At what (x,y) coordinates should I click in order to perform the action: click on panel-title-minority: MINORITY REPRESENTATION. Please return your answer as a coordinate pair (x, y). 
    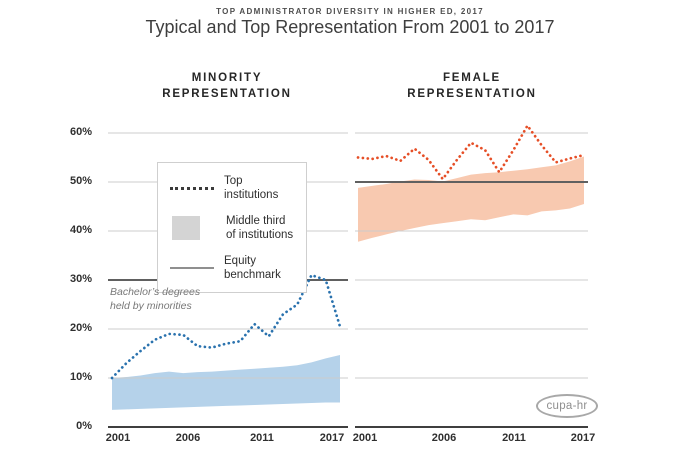
    Looking at the image, I should click on (227, 86).